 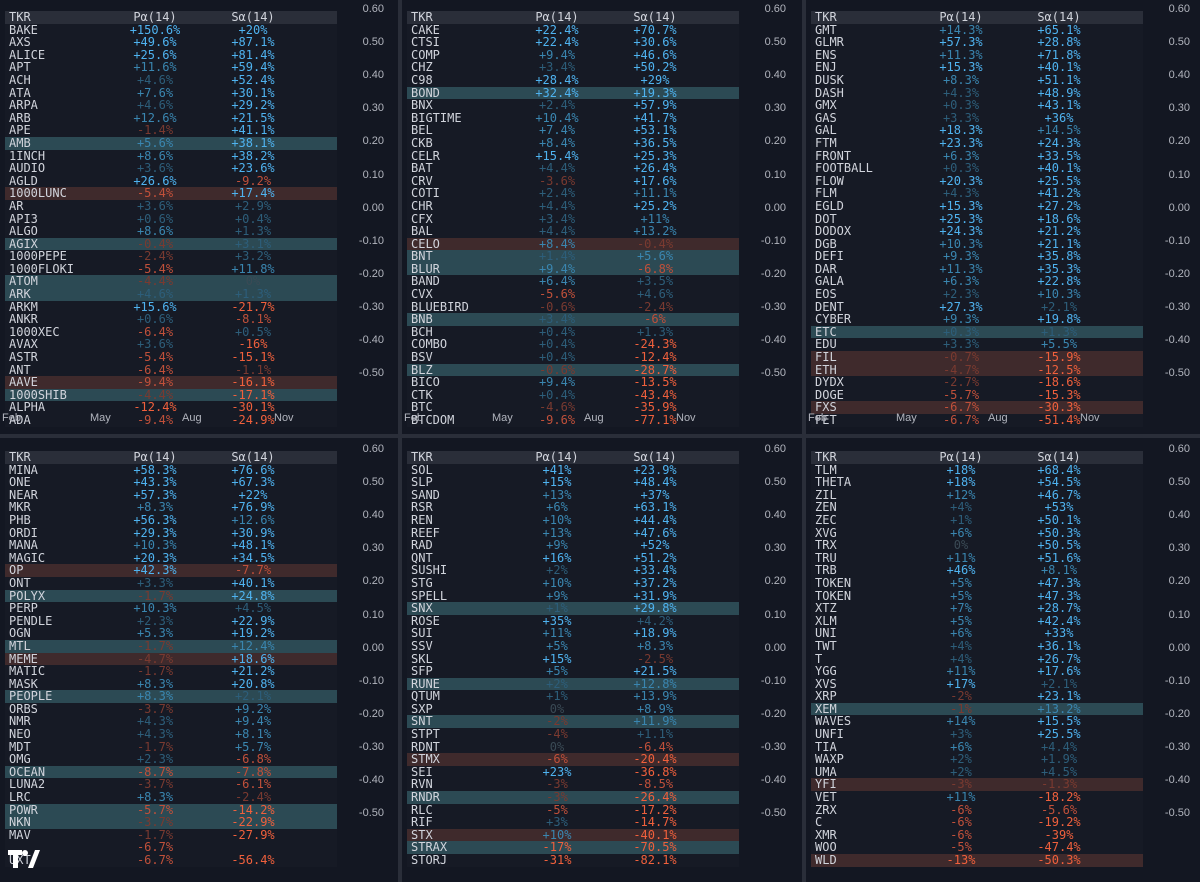 What do you see at coordinates (171, 332) in the screenshot?
I see `table-row: 1000XEC -6.4% +0.5%` at bounding box center [171, 332].